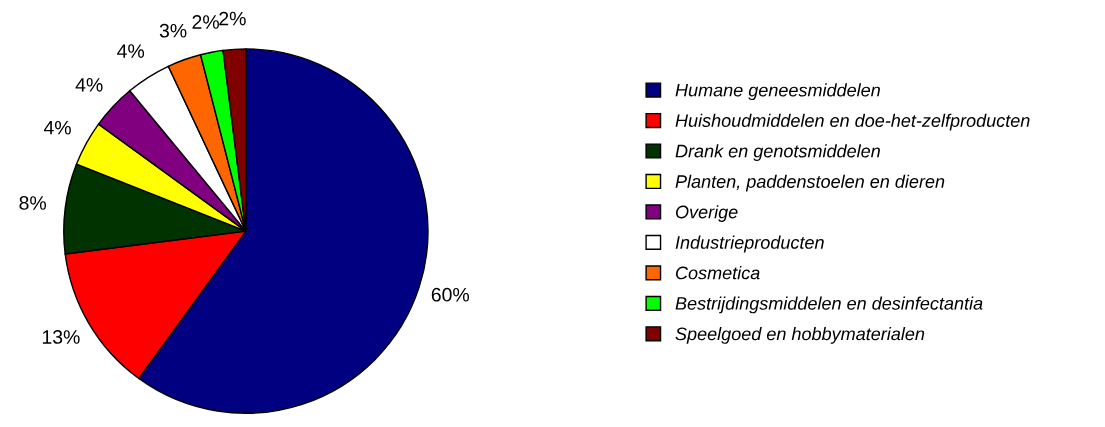  I want to click on legend-label: Huishoudmiddelen en doe-het-zelfproducten, so click(852, 122).